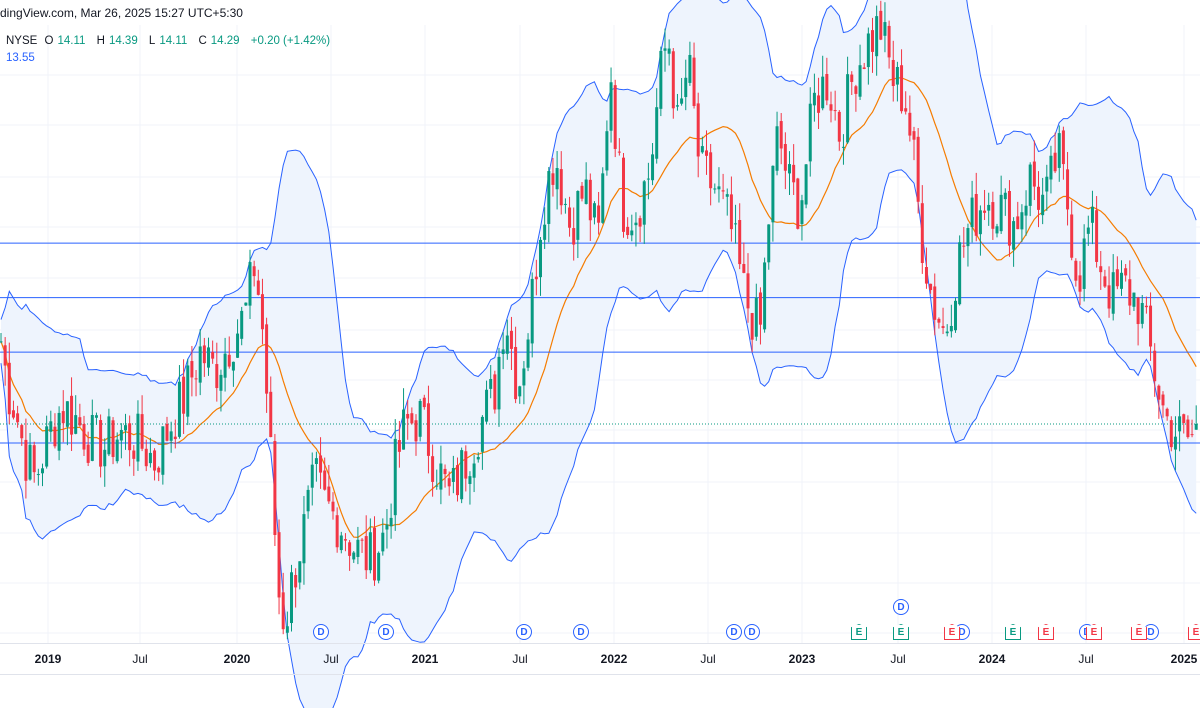  What do you see at coordinates (614, 659) in the screenshot?
I see `x-tick-label: 2022` at bounding box center [614, 659].